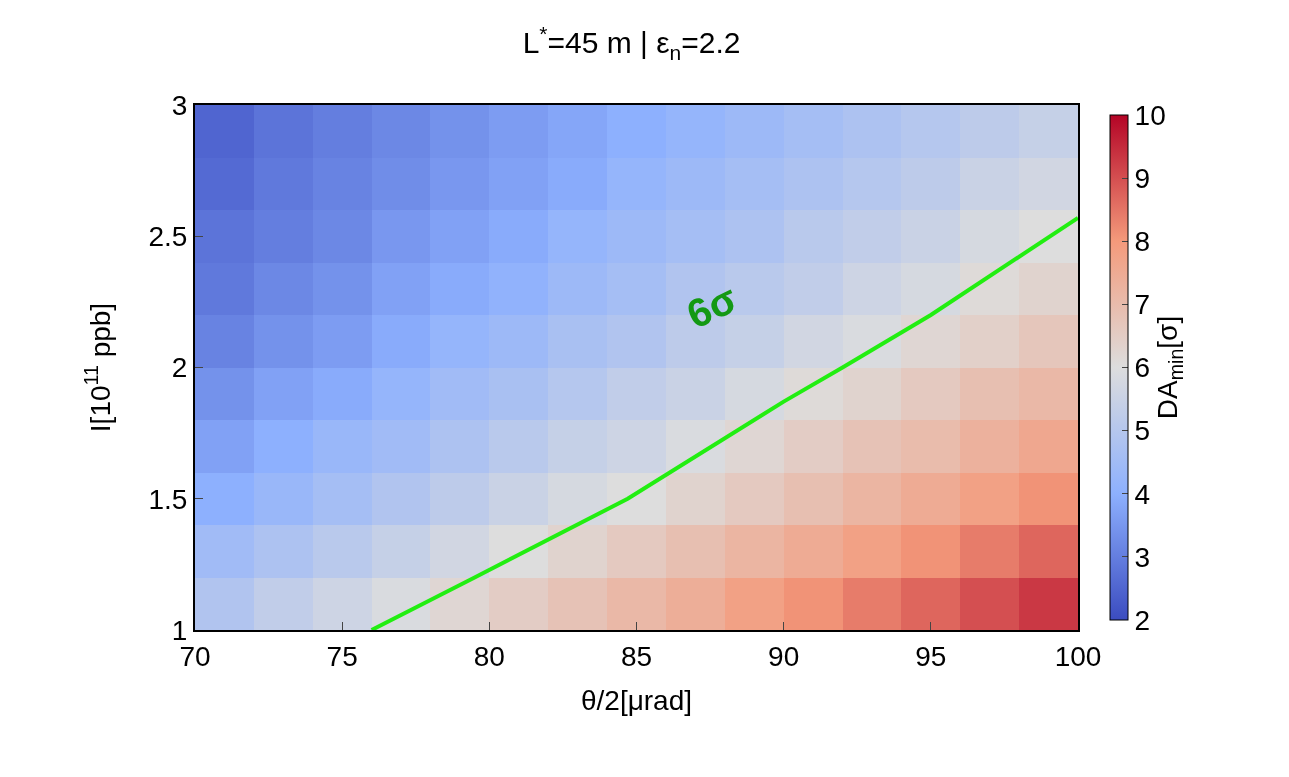  I want to click on color-bar-label: 7, so click(1142, 305).